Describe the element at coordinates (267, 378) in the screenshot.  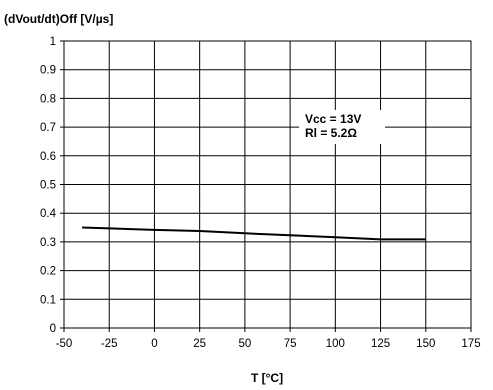
I see `x-axis-label: T [°C]` at that location.